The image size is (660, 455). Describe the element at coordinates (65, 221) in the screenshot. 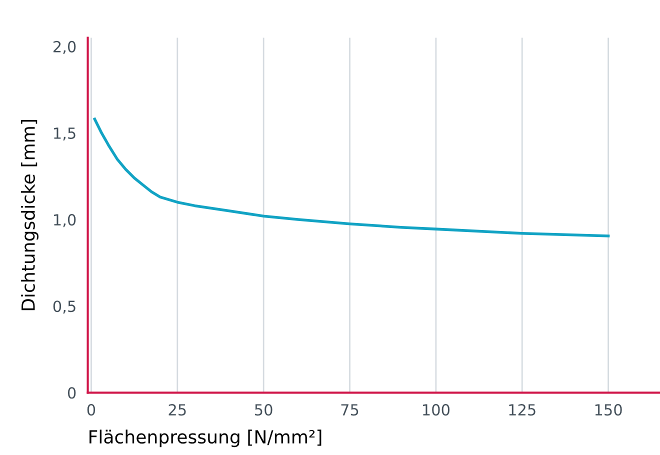

I see `y-tick-label: 1,0` at that location.